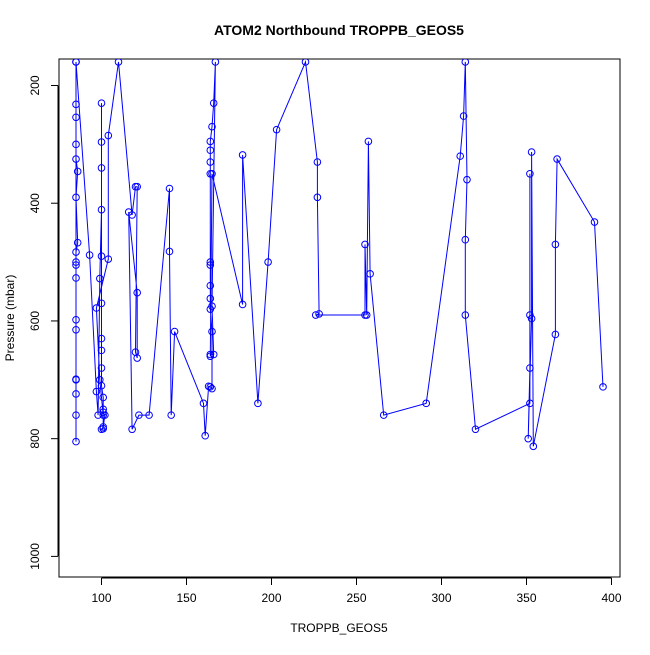 The width and height of the screenshot is (650, 655). What do you see at coordinates (611, 598) in the screenshot?
I see `x-tick-label: 400` at bounding box center [611, 598].